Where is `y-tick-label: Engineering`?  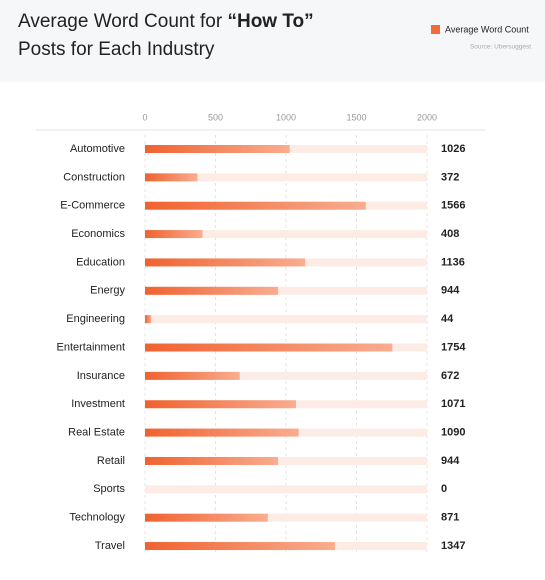
y-tick-label: Engineering is located at coordinates (95, 319).